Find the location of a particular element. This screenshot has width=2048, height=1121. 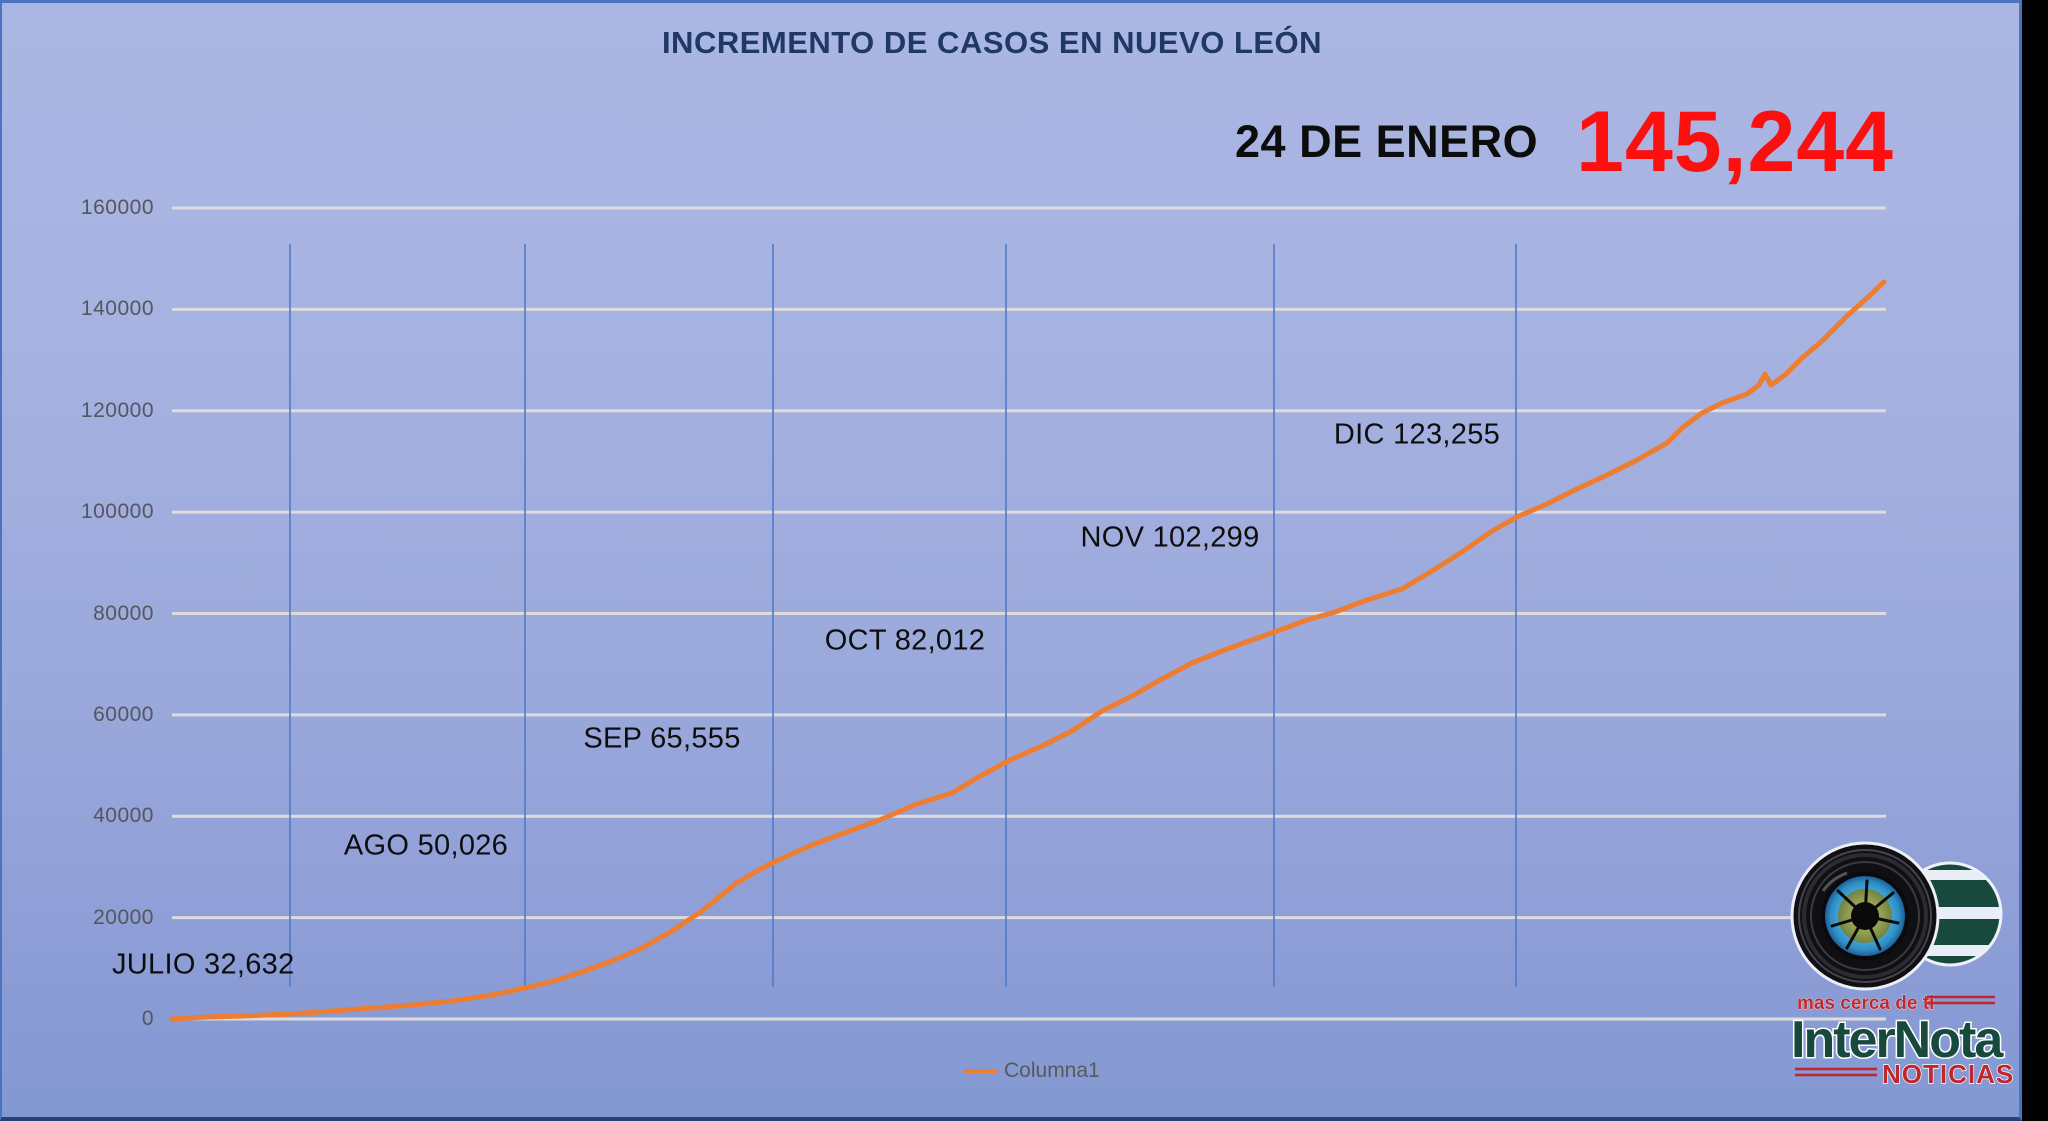

y-axis-tick: 20000 is located at coordinates (123, 917).